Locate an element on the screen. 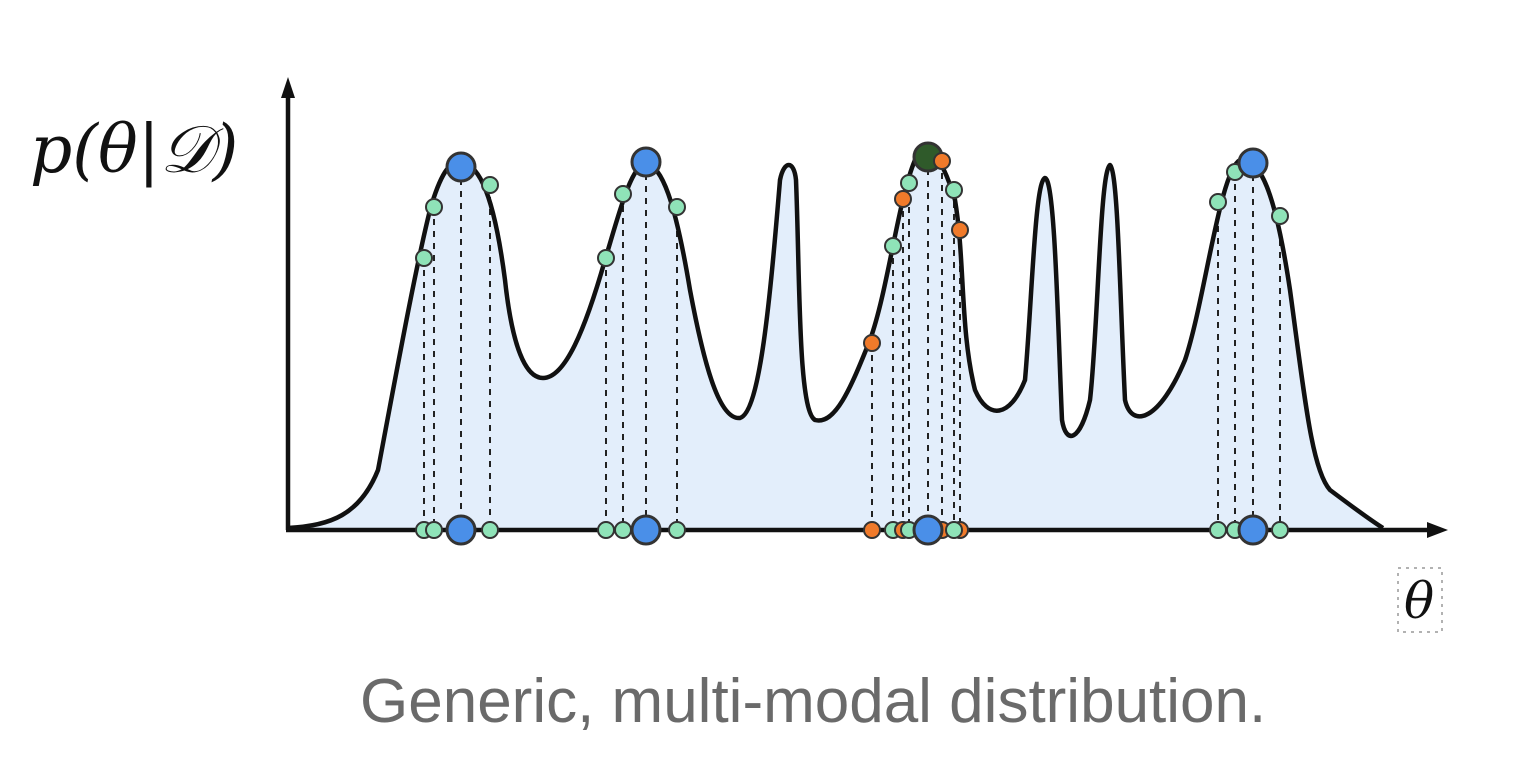  axis-samples is located at coordinates (852, 530).